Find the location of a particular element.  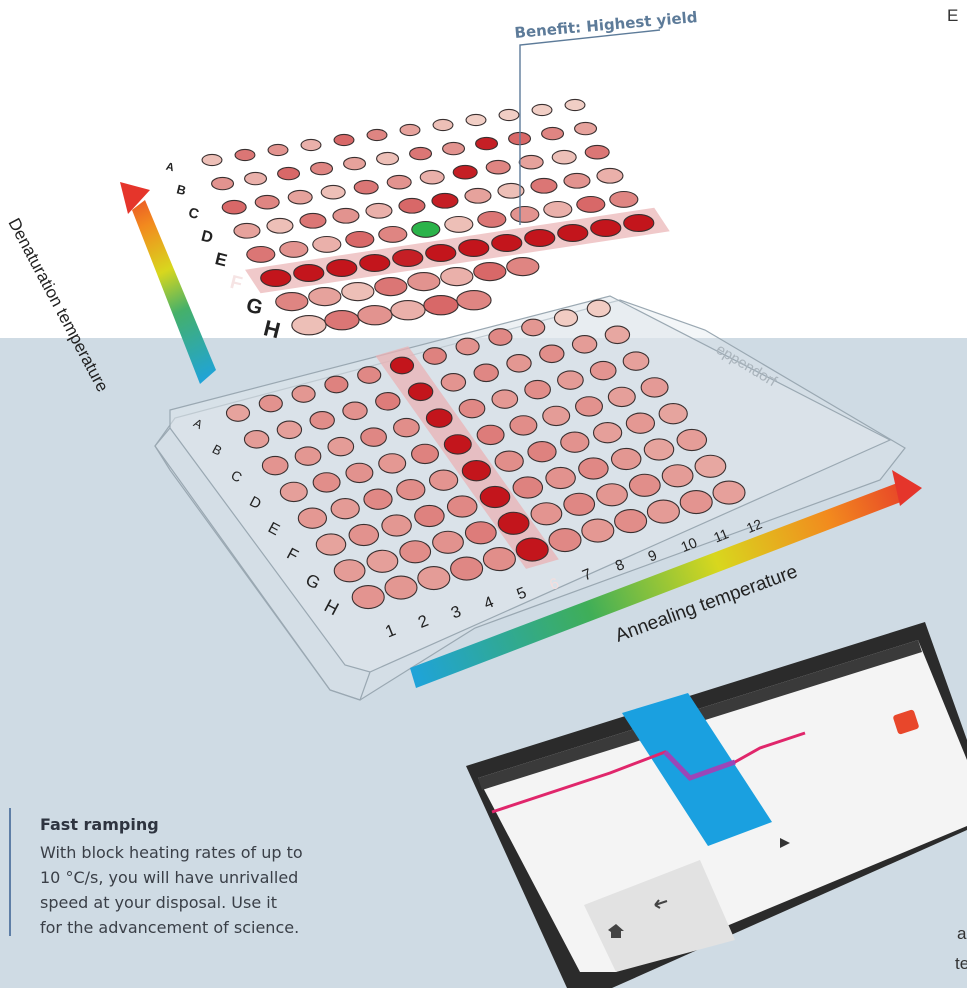

well-D4 is located at coordinates (392, 463).